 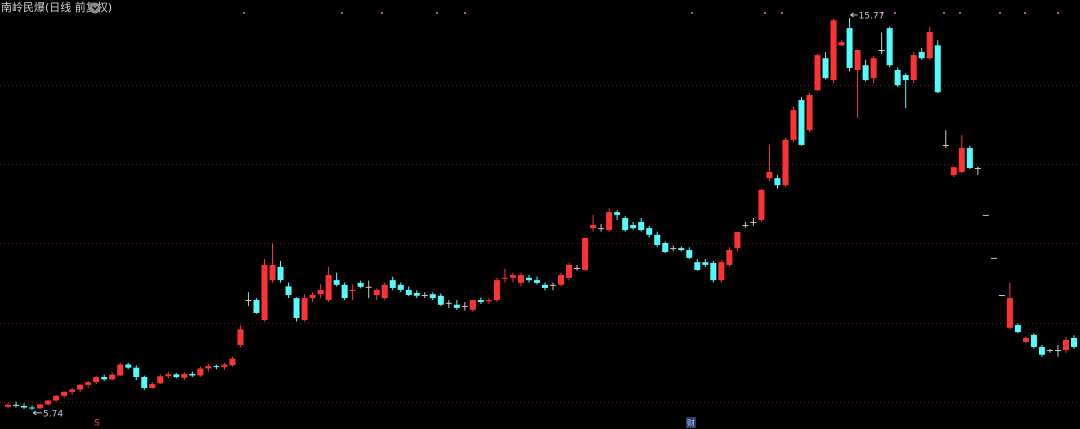 I want to click on event-marker: S, so click(x=97, y=424).